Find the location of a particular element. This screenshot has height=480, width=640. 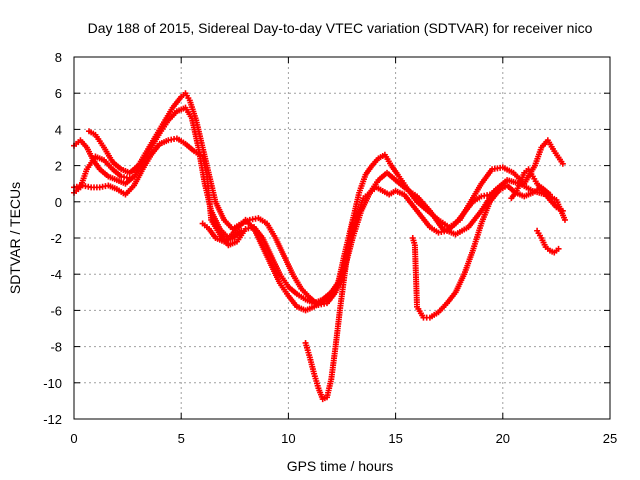

x-tick-label: 10 is located at coordinates (288, 438).